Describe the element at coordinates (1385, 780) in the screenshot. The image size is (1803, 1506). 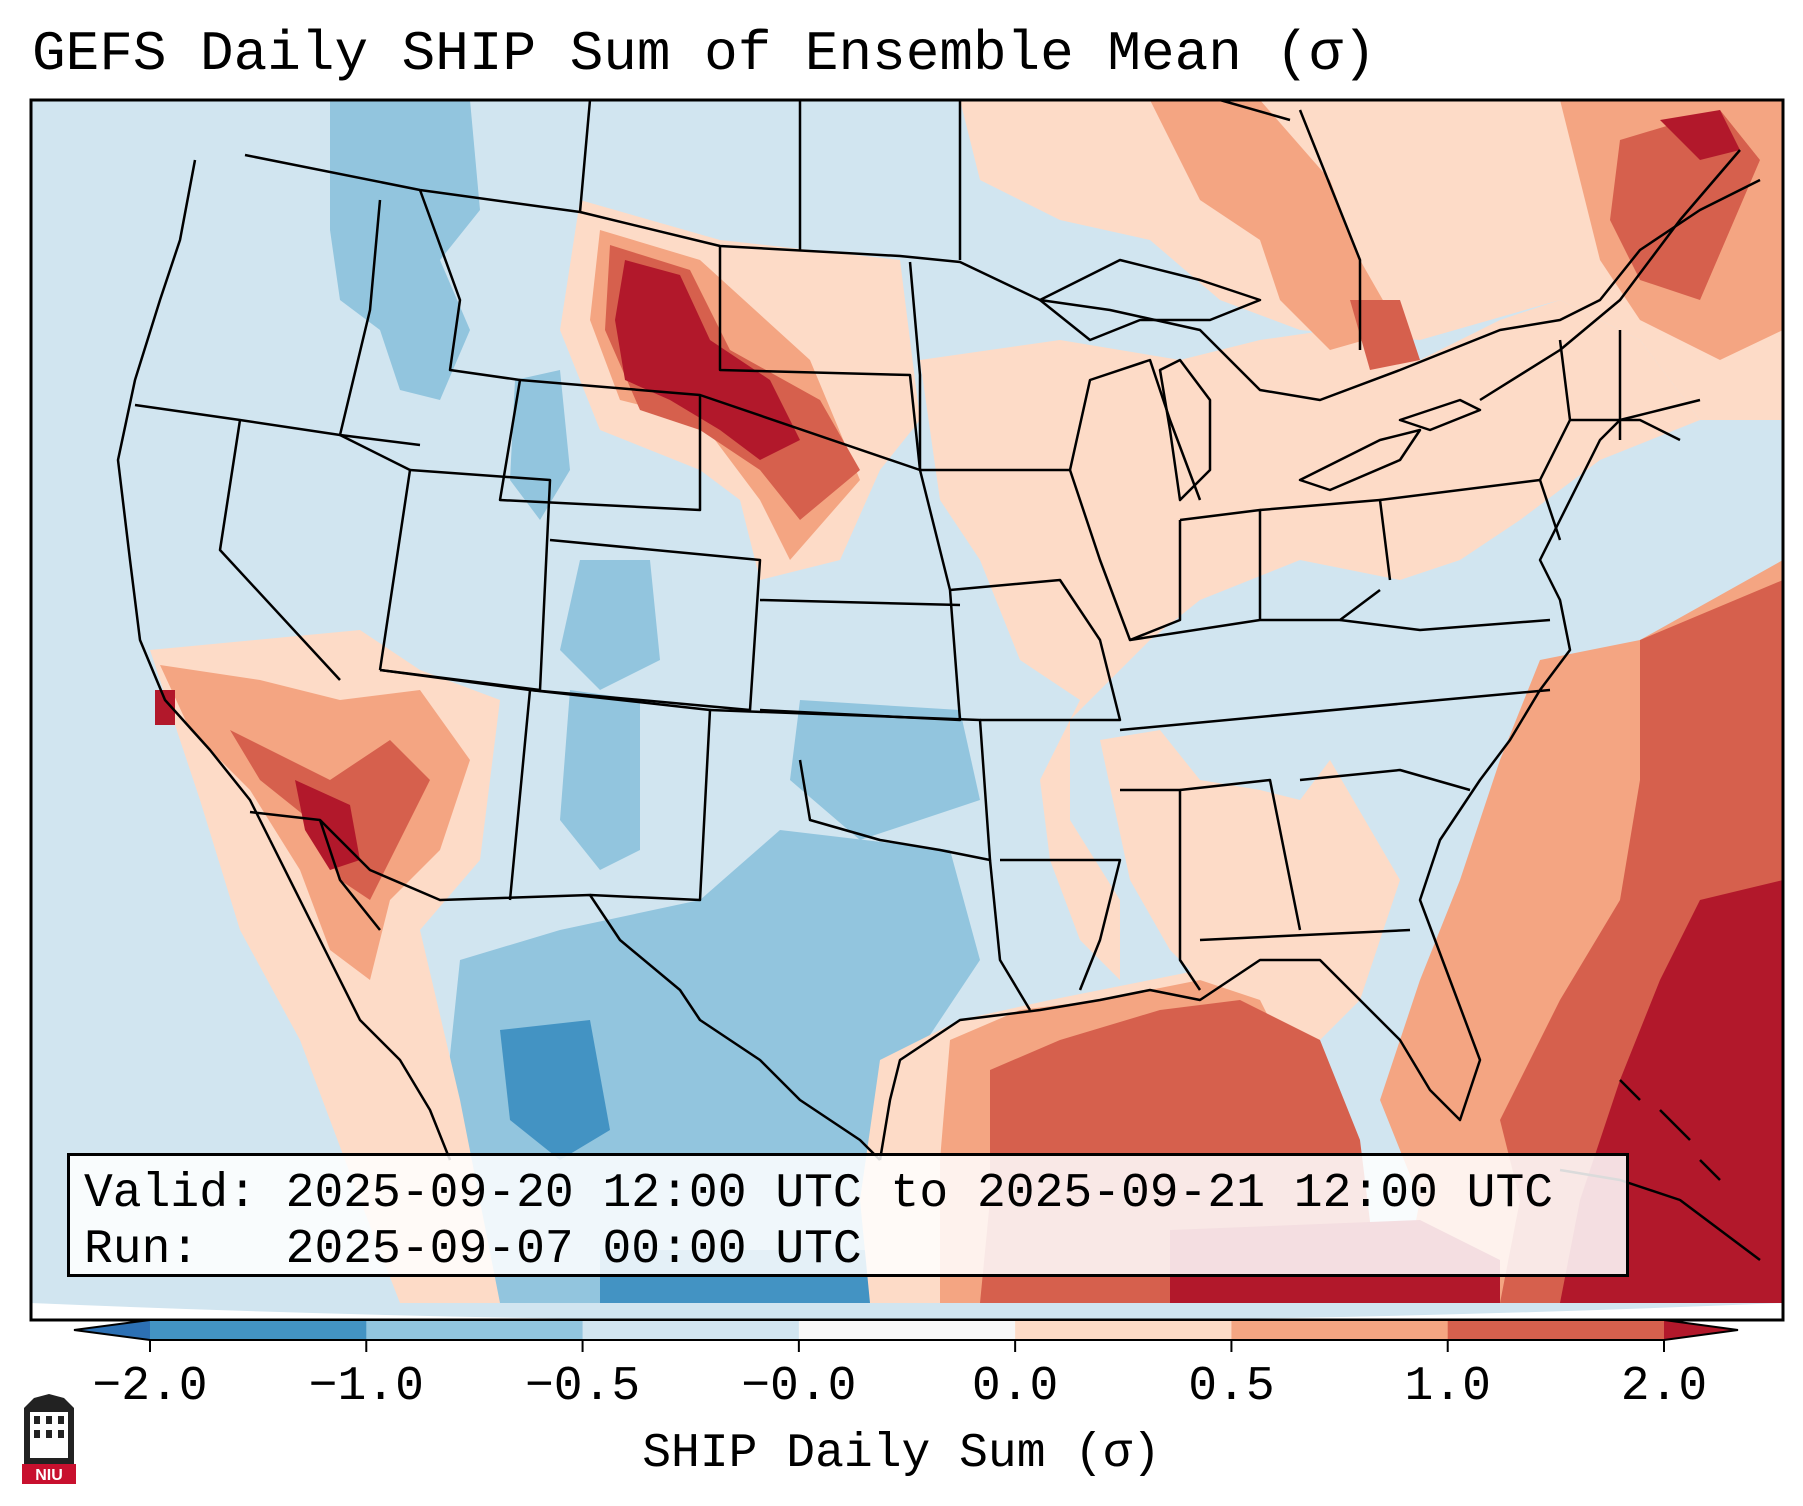
I see `state-nc-sc` at that location.